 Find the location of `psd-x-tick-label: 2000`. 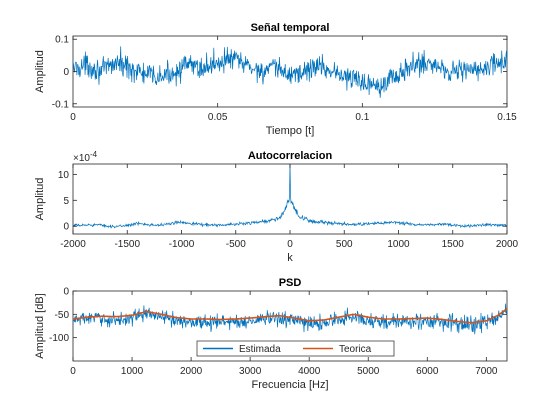

psd-x-tick-label: 2000 is located at coordinates (191, 371).